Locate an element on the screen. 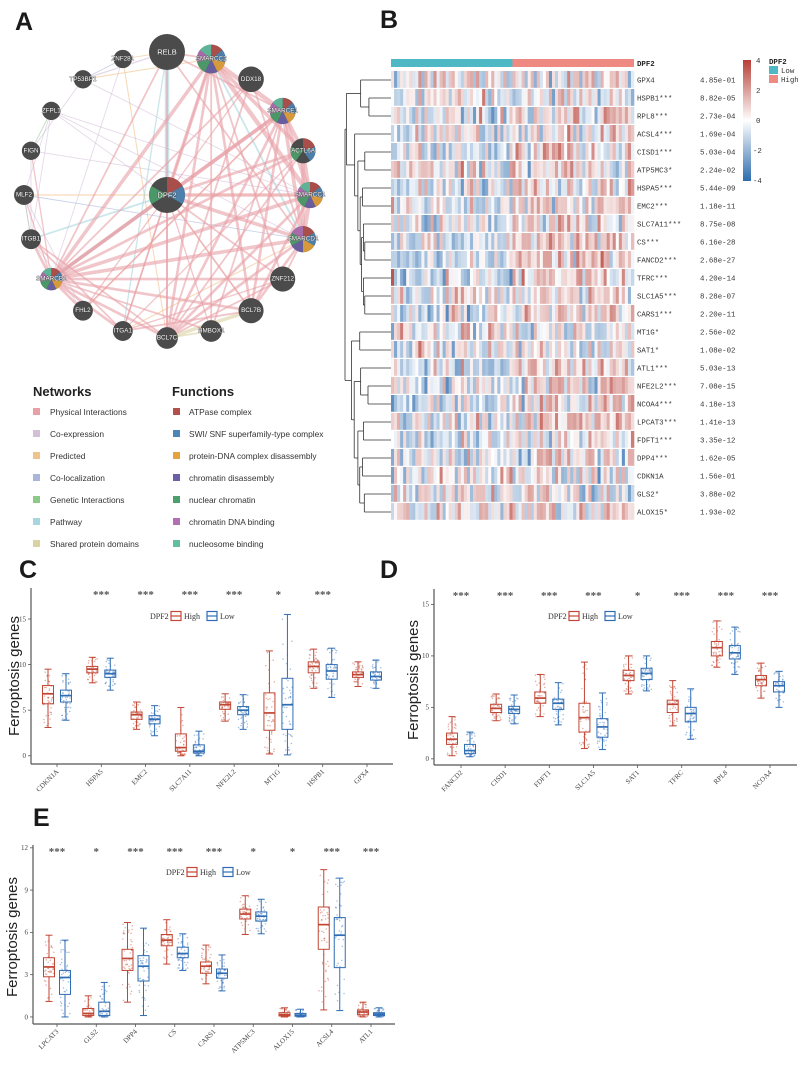 This screenshot has height=1065, width=806. network-node: SMARCB1 is located at coordinates (51, 279).